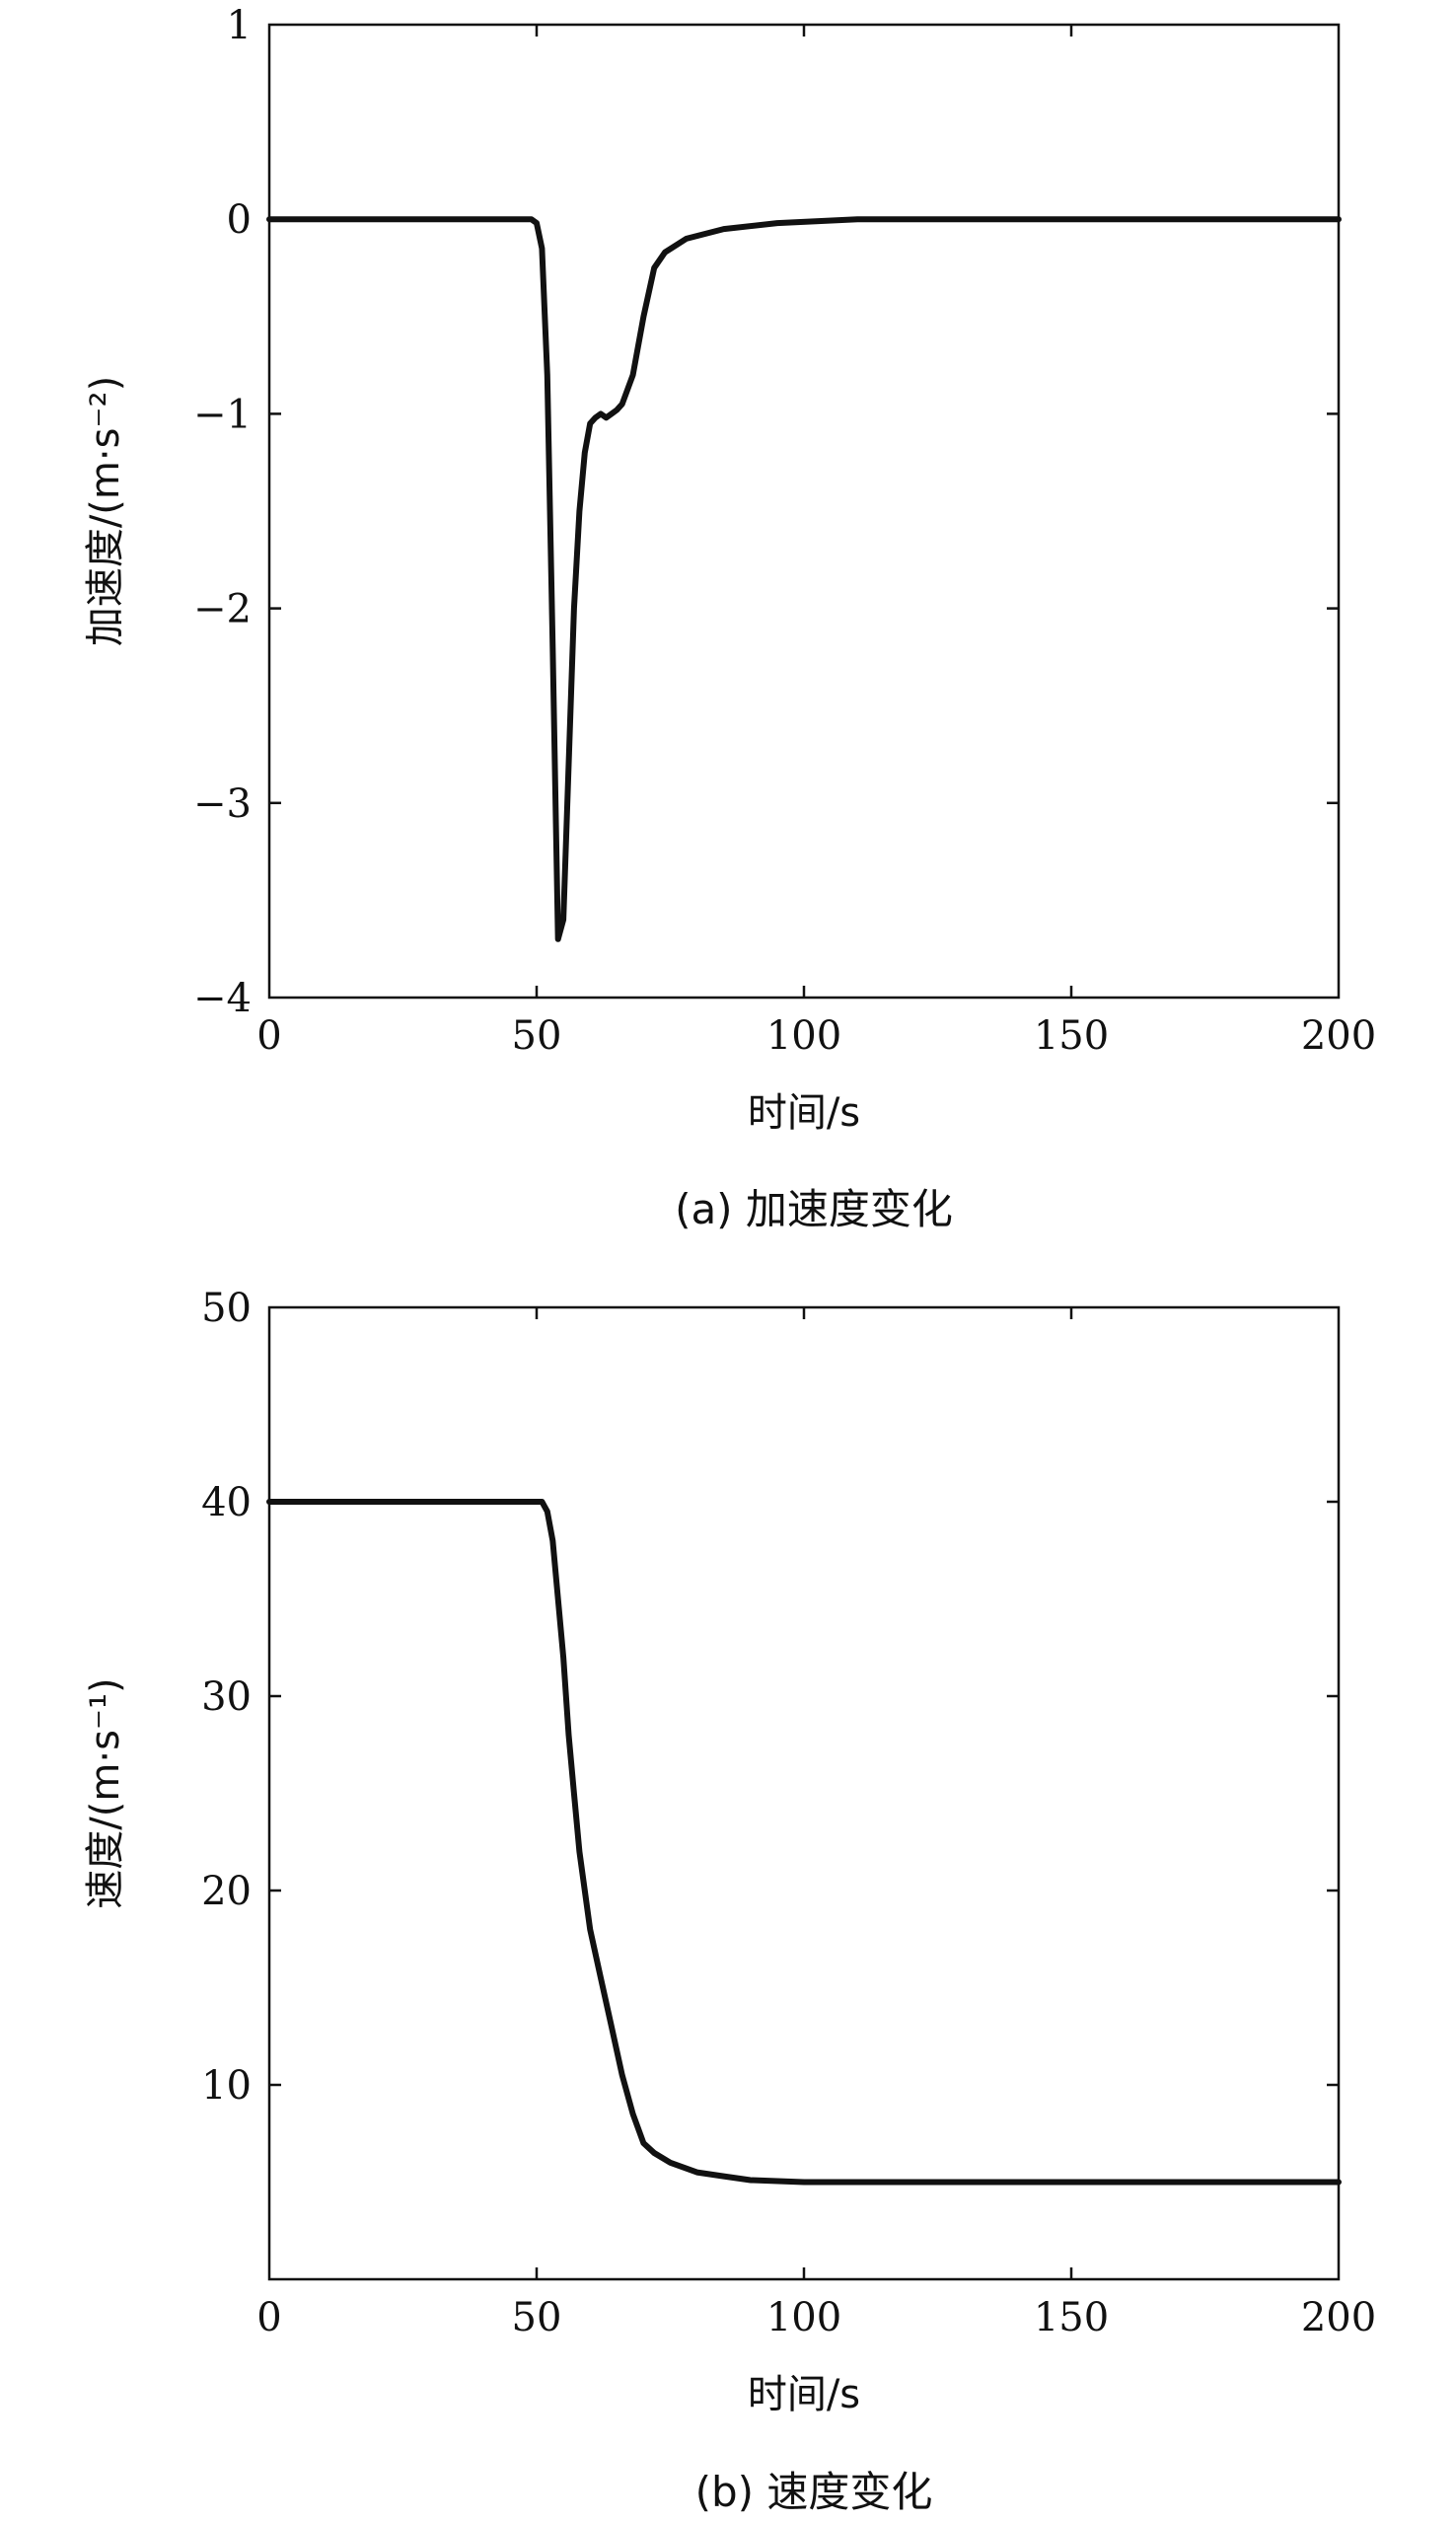 The image size is (1456, 2522). I want to click on y-tick-label: −1, so click(222, 414).